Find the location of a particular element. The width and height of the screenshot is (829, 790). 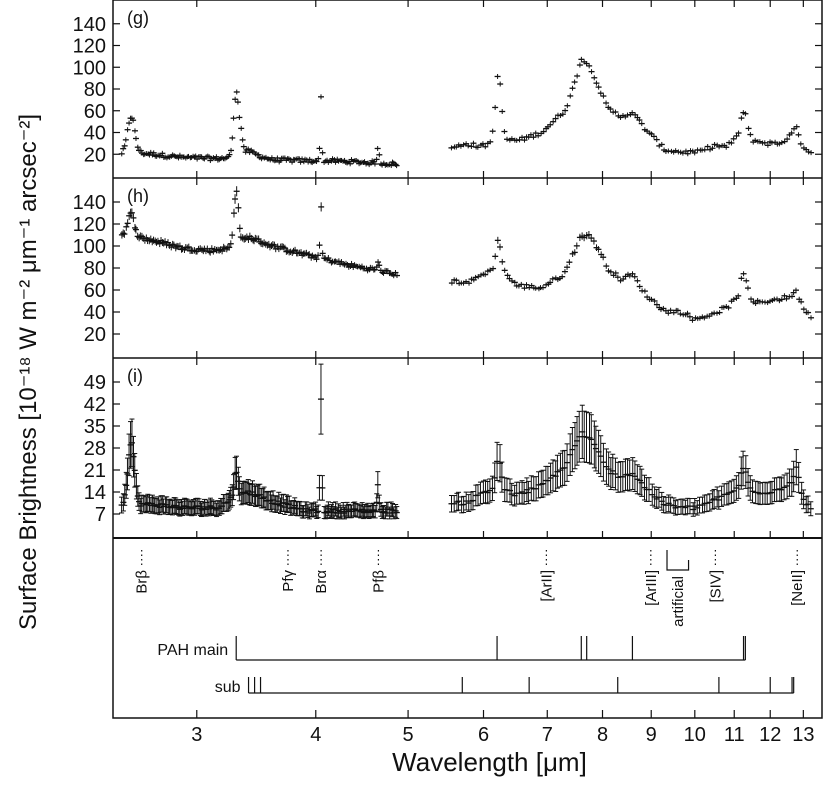

y-tick-label: 28 is located at coordinates (95, 449).